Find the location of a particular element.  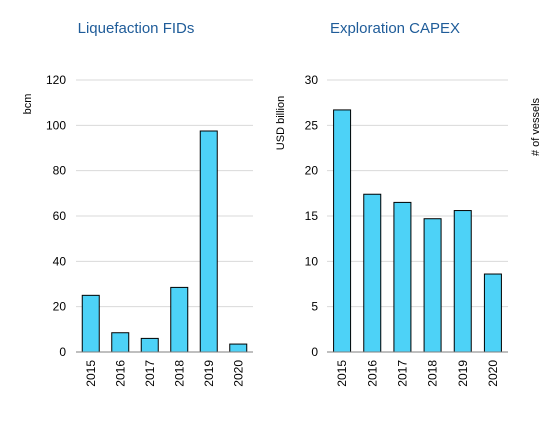

capex-y-axis-label: USD billion is located at coordinates (281, 123).